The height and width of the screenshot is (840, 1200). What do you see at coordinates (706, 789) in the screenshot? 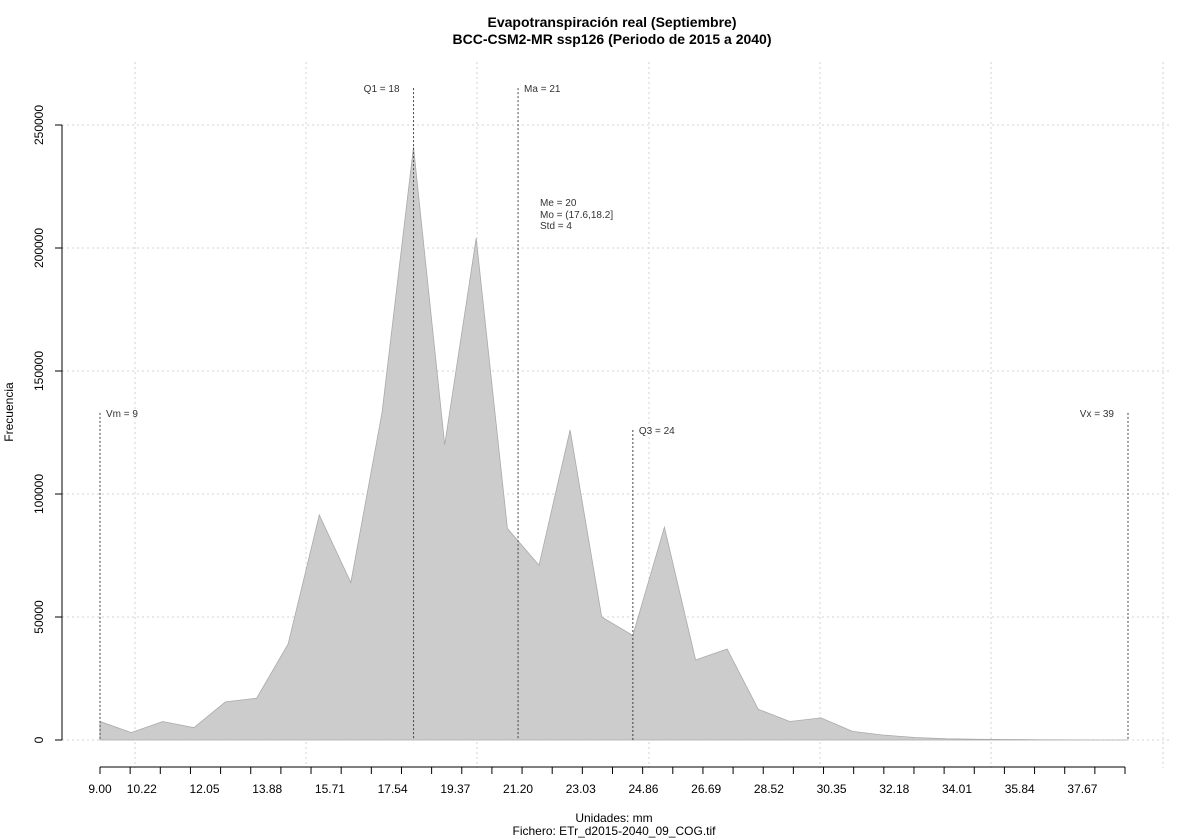
I see `x-tick-label-10: 26.69` at bounding box center [706, 789].